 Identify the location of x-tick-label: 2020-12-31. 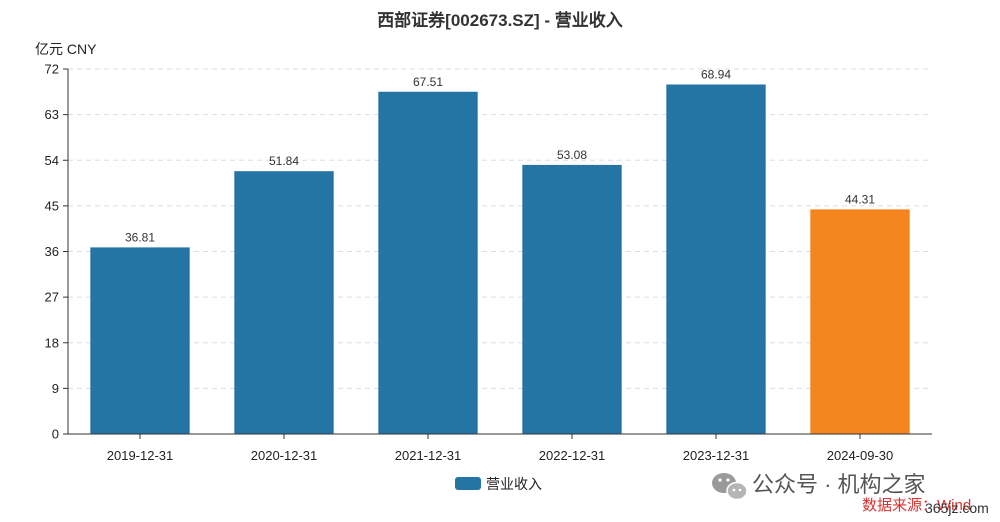
(284, 455).